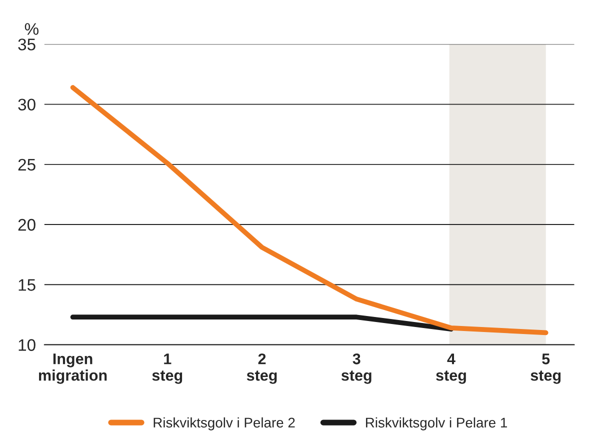 The height and width of the screenshot is (442, 592). I want to click on y-tick-label: 15, so click(27, 285).